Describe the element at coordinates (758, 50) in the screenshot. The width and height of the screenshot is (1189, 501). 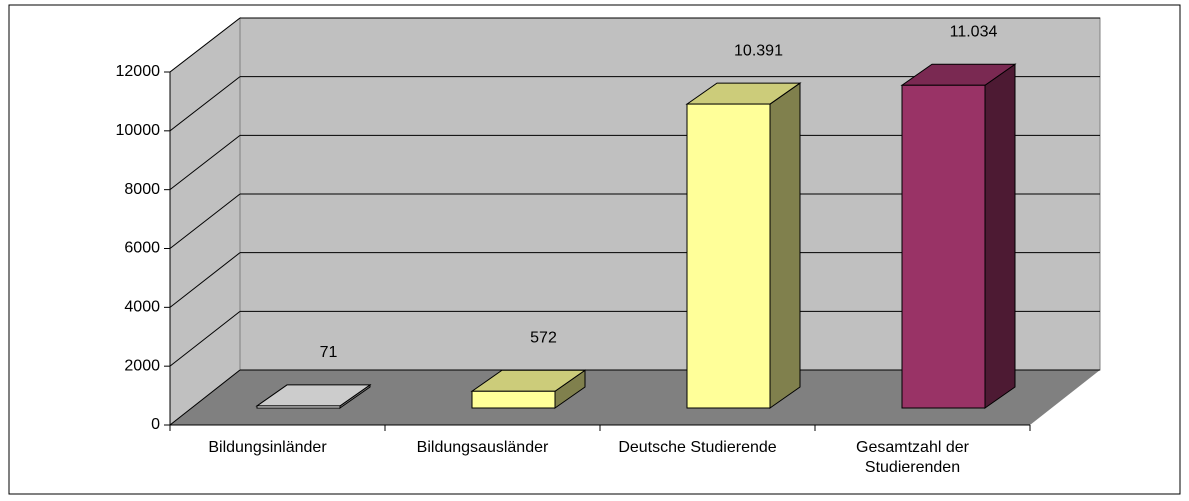
I see `value-label: 10.391` at that location.